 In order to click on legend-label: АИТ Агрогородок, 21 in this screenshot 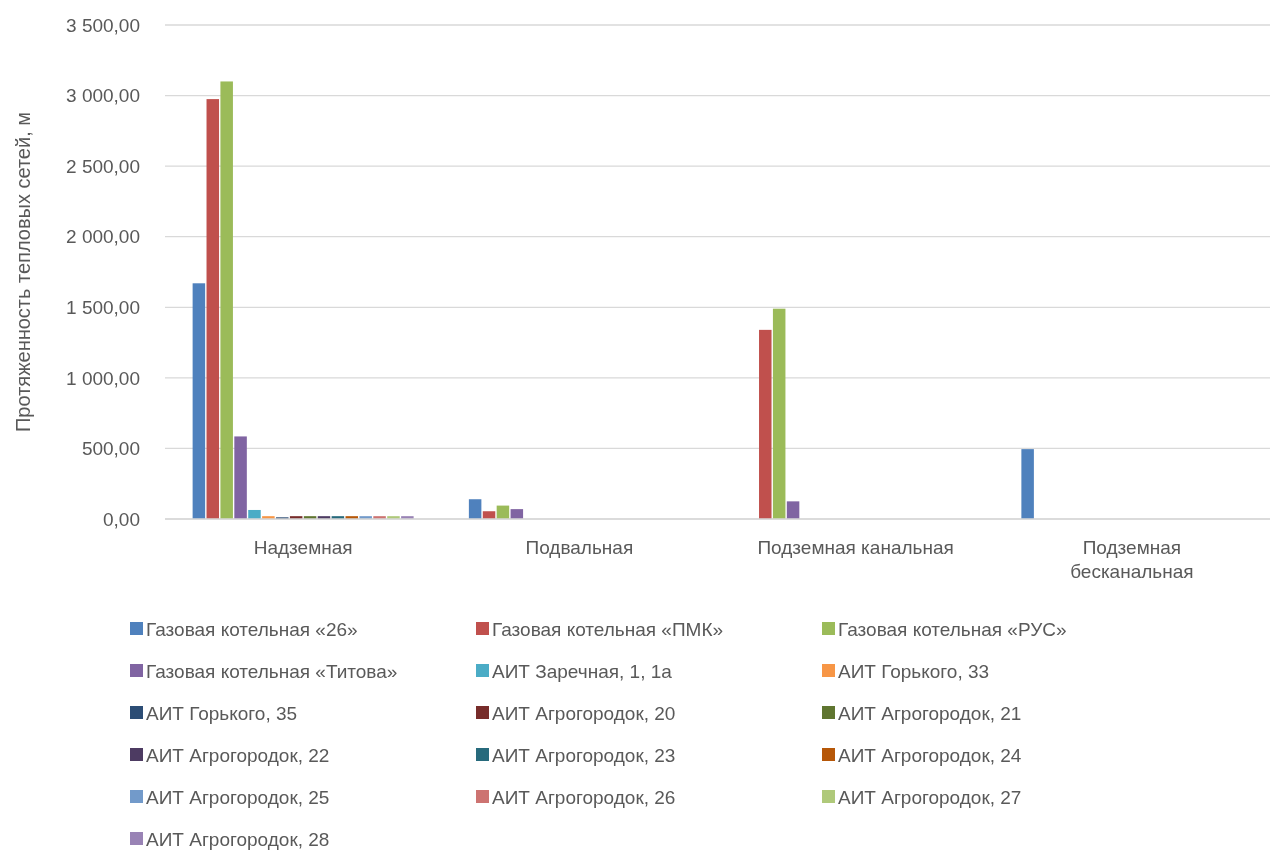, I will do `click(930, 713)`.